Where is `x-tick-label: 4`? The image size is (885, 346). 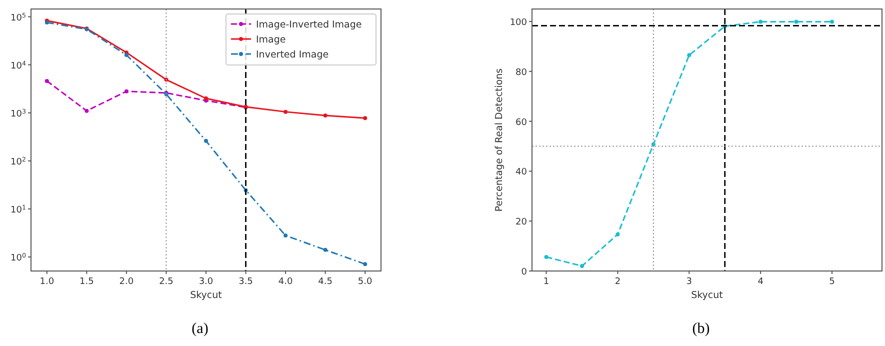 x-tick-label: 4 is located at coordinates (761, 282).